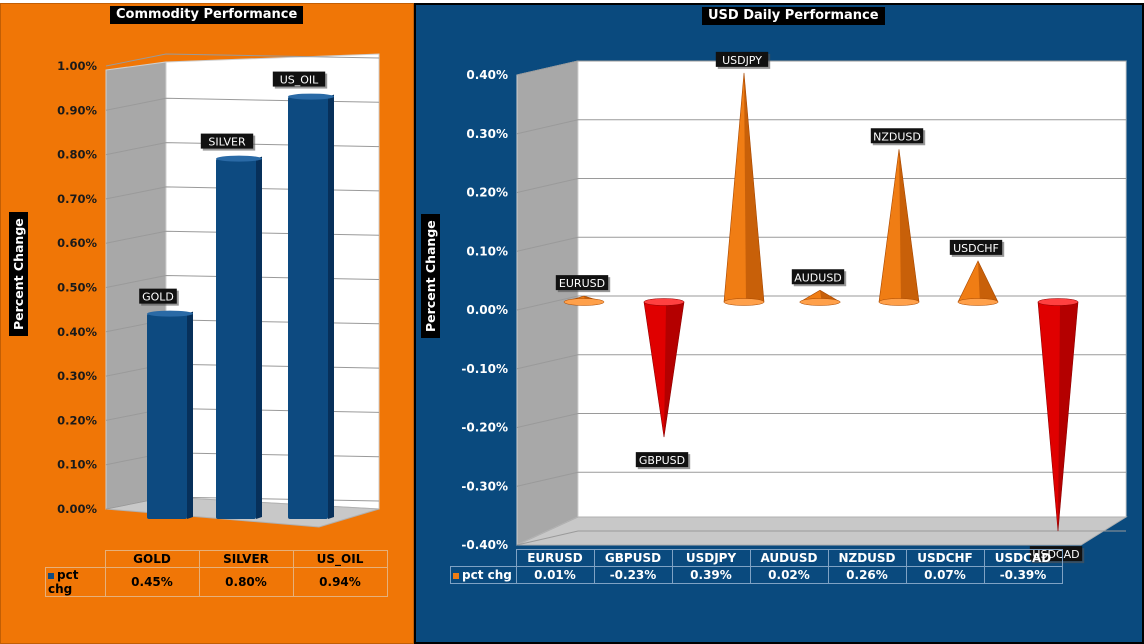  I want to click on table-row: pct chg 0.45% 0.80% 0.94%, so click(216, 582).